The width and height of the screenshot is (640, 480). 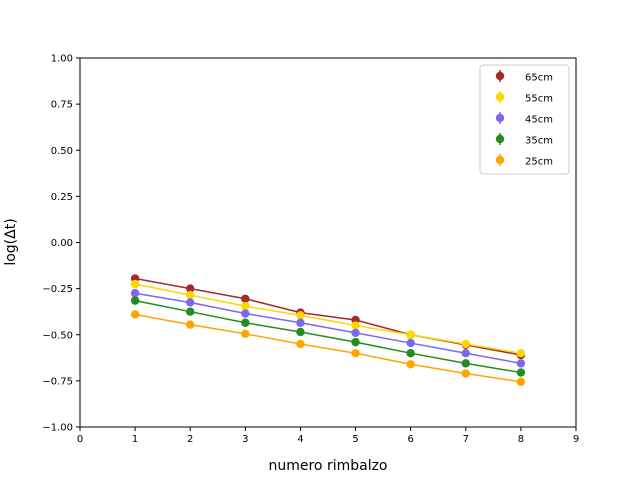 What do you see at coordinates (62, 197) in the screenshot?
I see `y-tick-label: 0.25` at bounding box center [62, 197].